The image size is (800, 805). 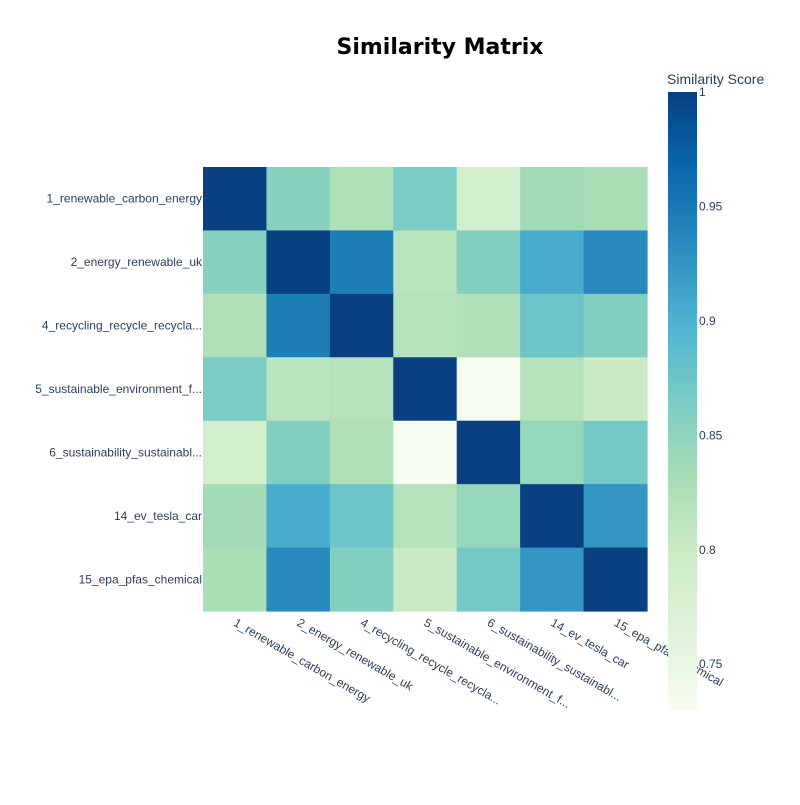 What do you see at coordinates (711, 435) in the screenshot?
I see `colorbar-tick-label: 0.85` at bounding box center [711, 435].